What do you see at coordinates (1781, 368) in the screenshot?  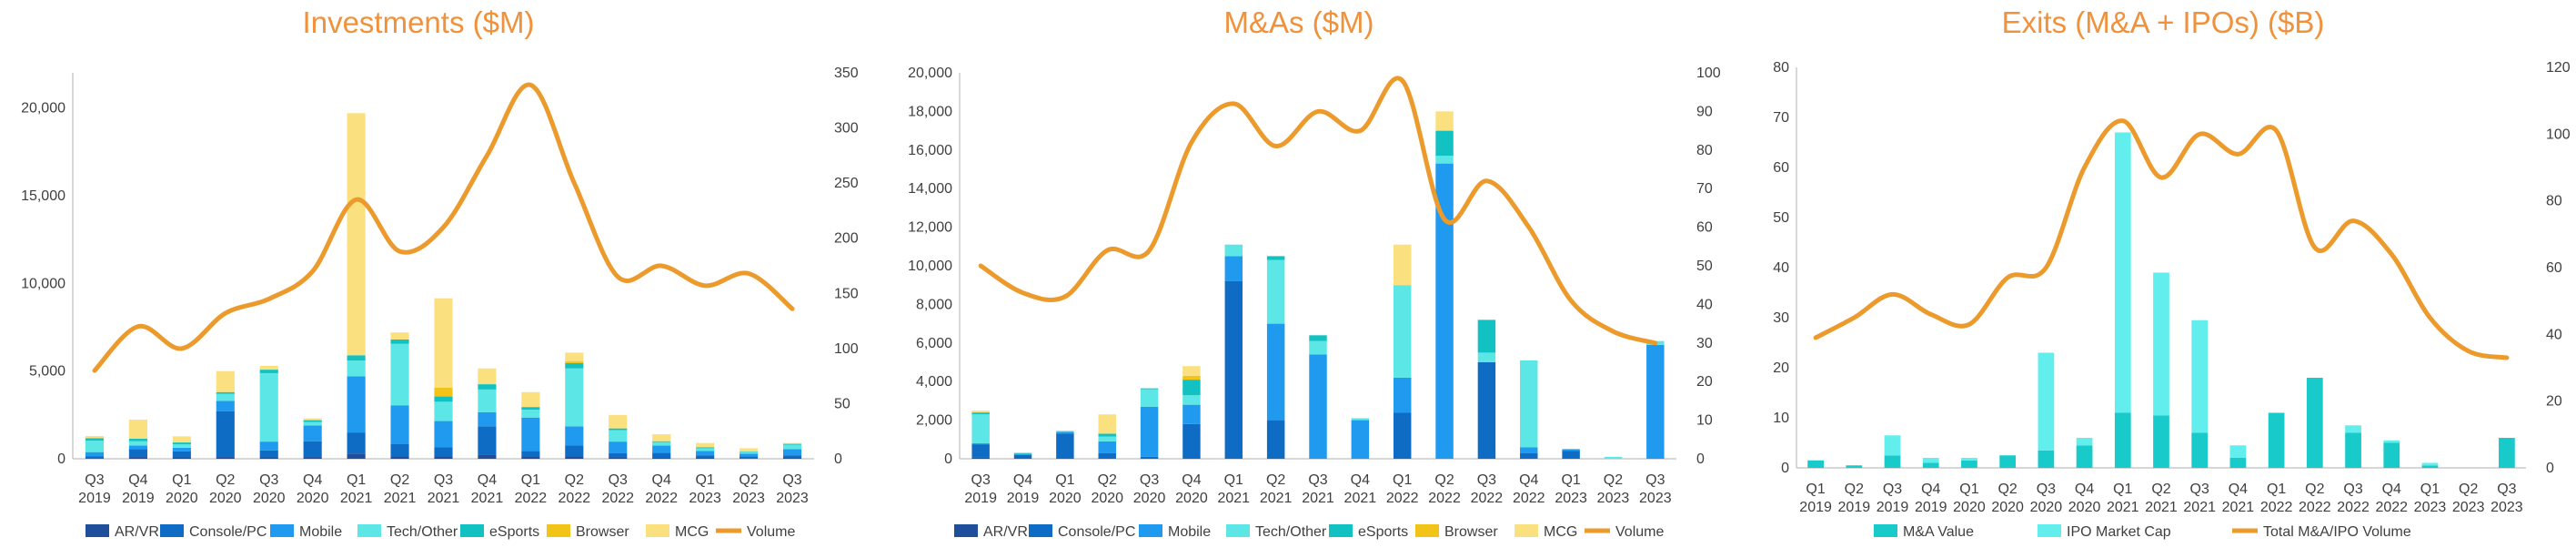 I see `y-tick-label: 20` at bounding box center [1781, 368].